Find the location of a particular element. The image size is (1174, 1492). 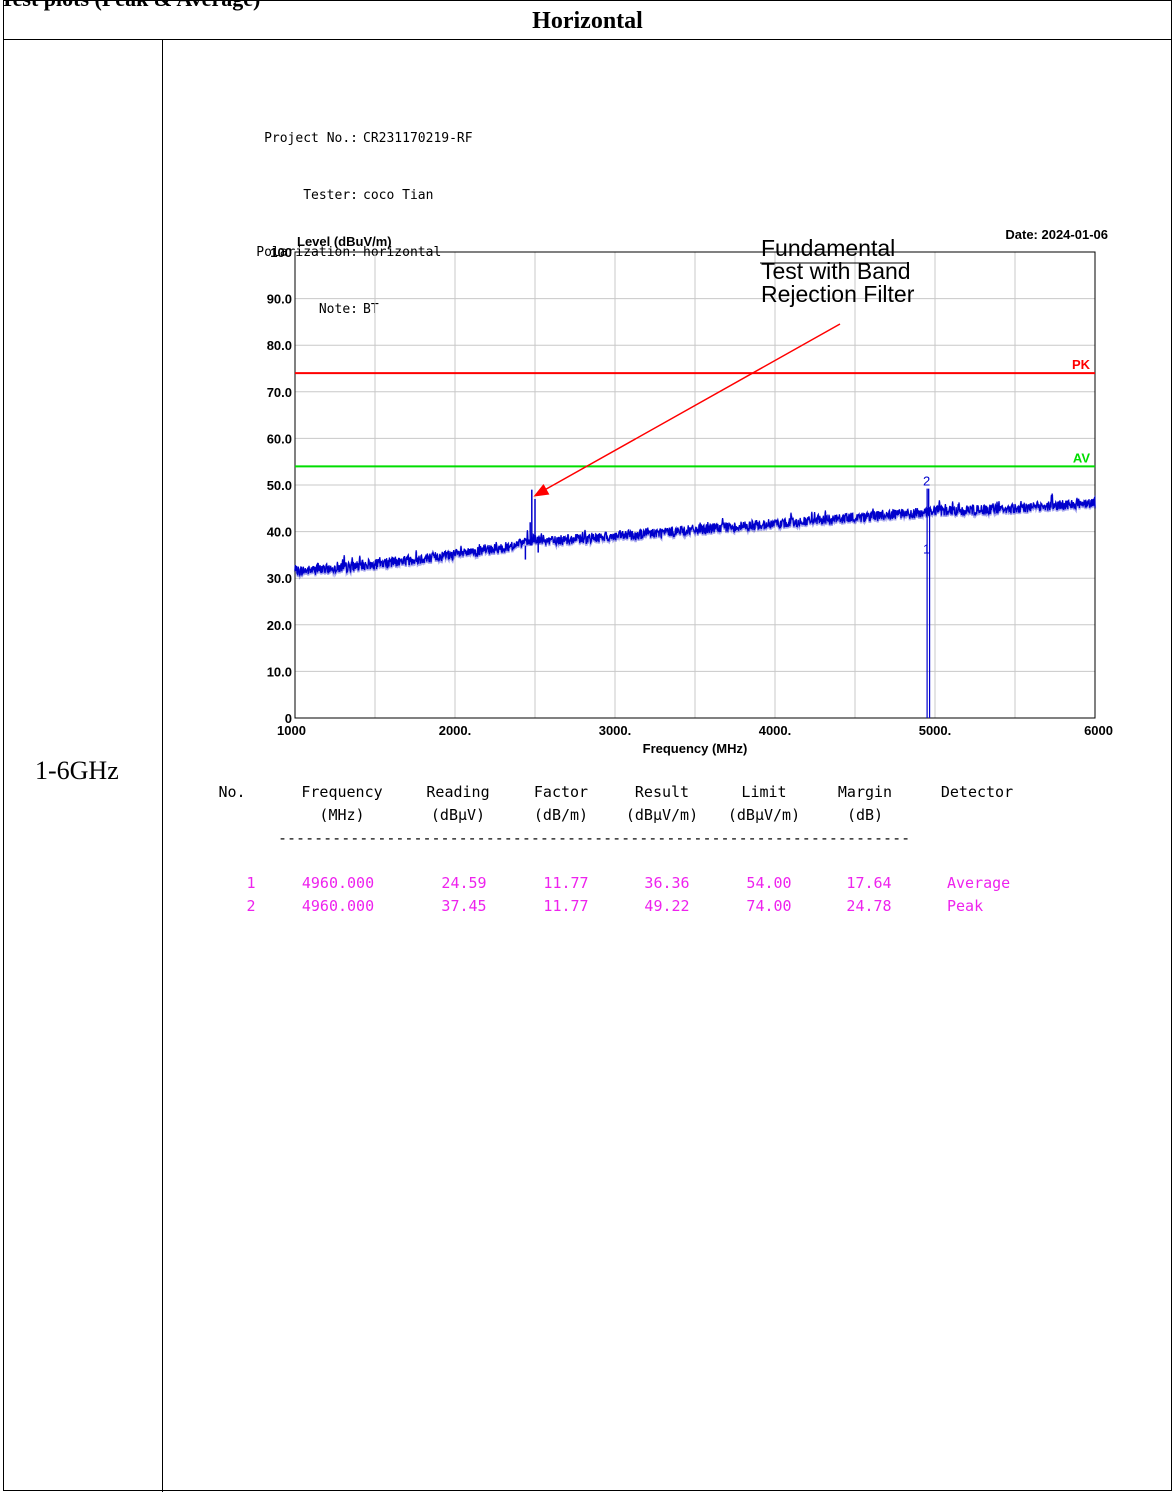

column-header: Factor is located at coordinates (561, 792).